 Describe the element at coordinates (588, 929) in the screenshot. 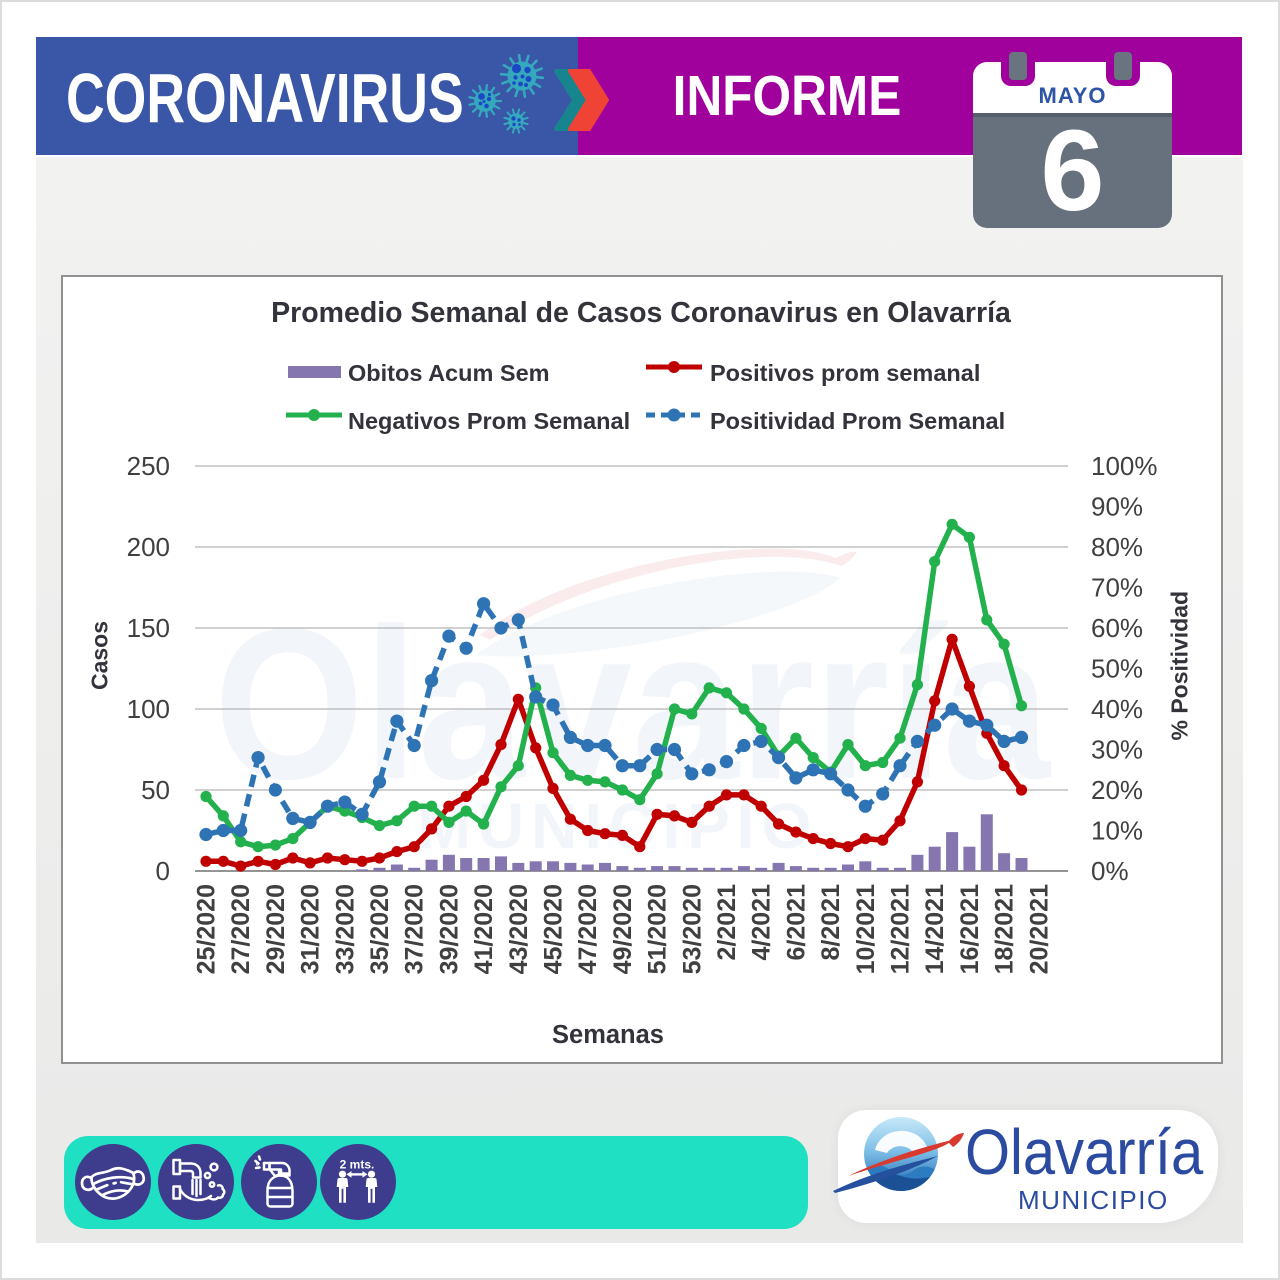

I see `svg-text: 47/2020` at that location.